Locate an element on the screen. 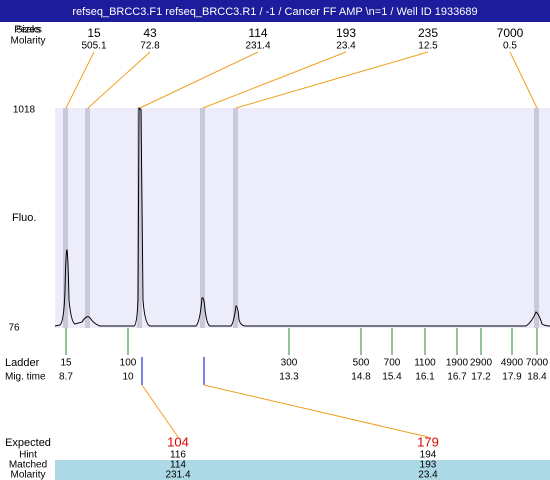 The width and height of the screenshot is (550, 480). y-max-label: 1018 is located at coordinates (24, 110).